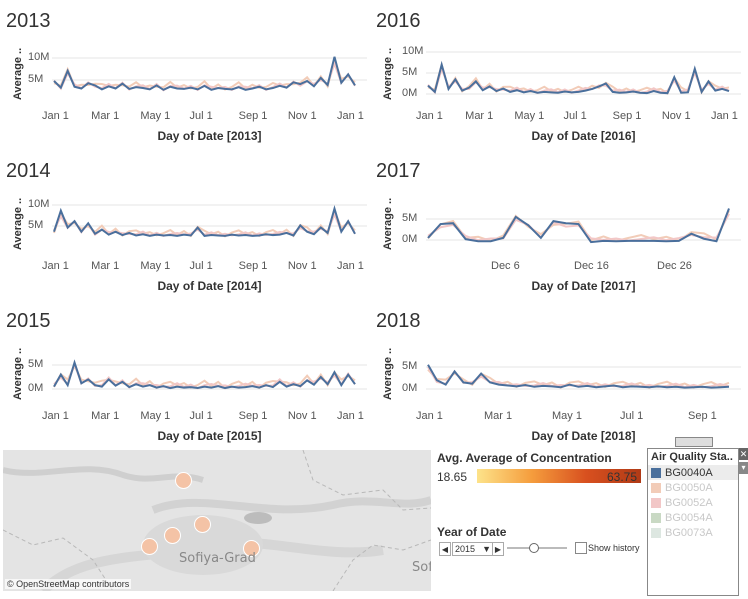 The width and height of the screenshot is (748, 599). I want to click on station-item: BG0052A, so click(693, 502).